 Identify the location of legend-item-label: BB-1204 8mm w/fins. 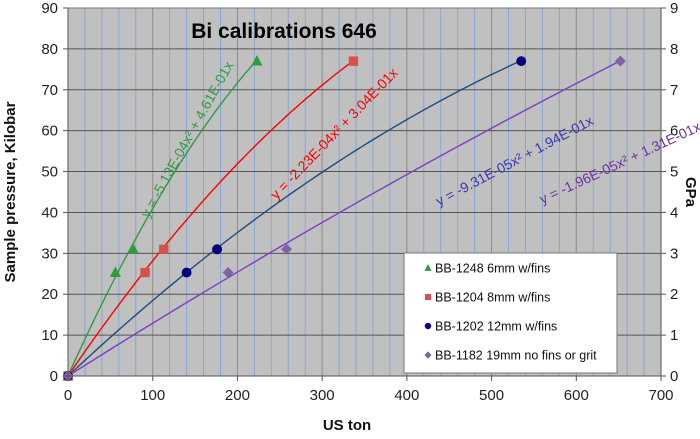
(492, 298).